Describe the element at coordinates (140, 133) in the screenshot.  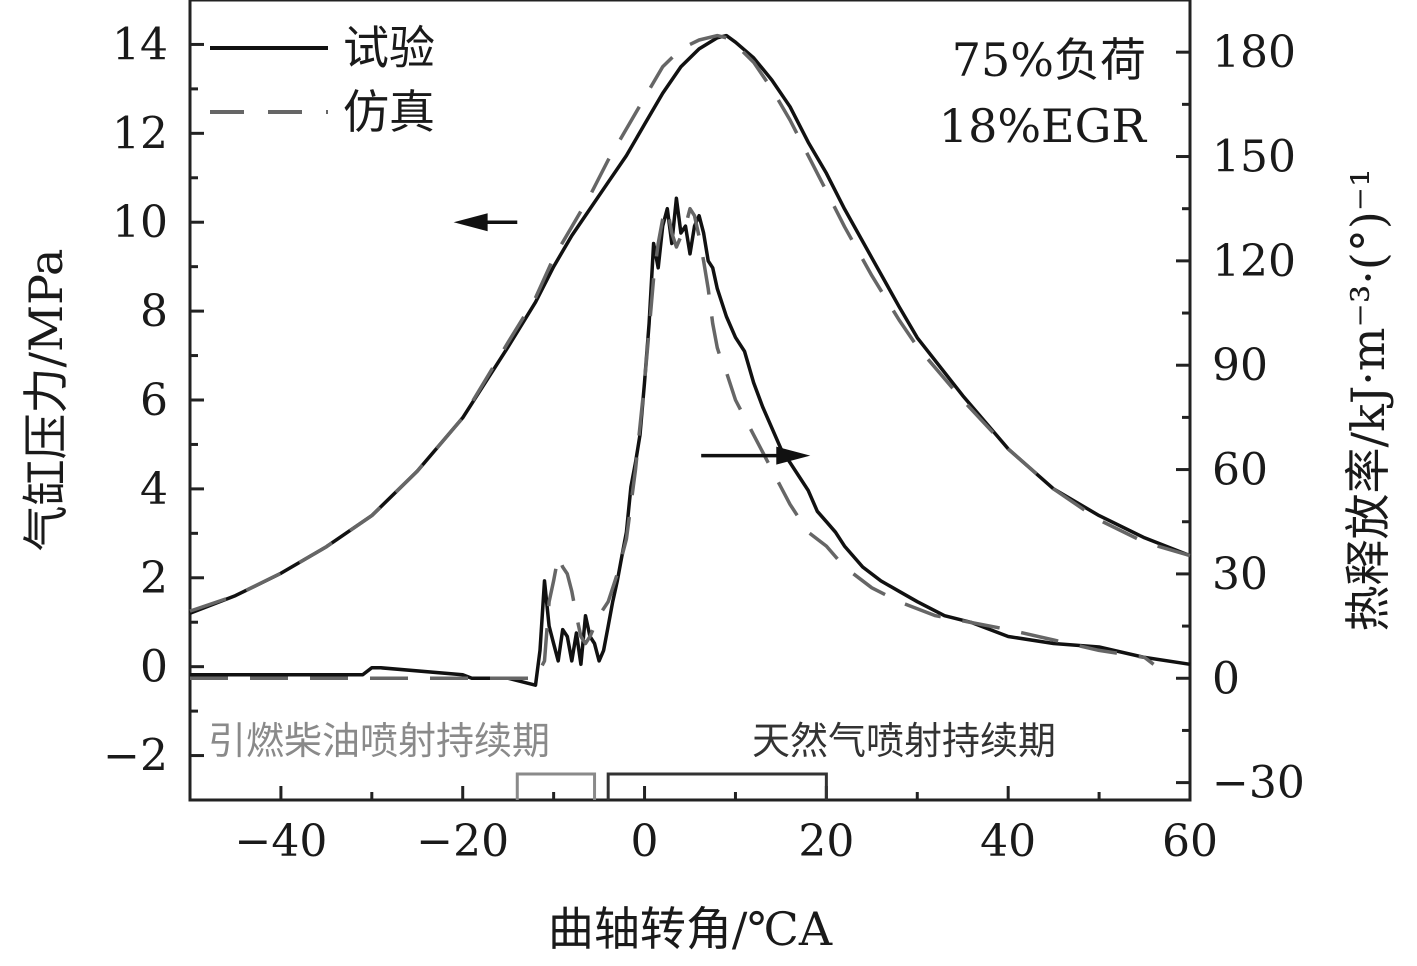
I see `y-left-tick-label: 12` at that location.